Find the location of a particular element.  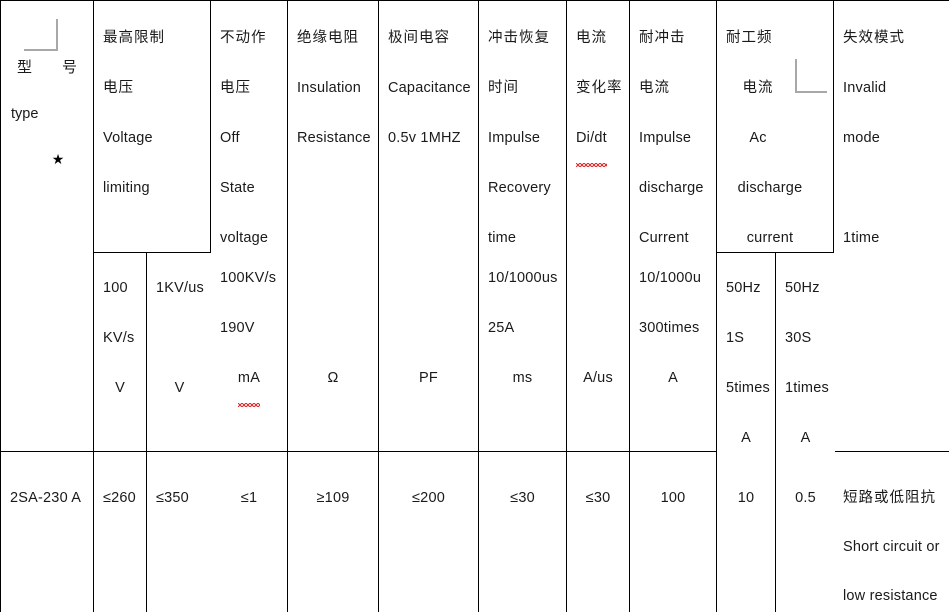

header-cell-insulation-resistance: 绝缘电阻 Insulation Resistance Ω is located at coordinates (333, 226).